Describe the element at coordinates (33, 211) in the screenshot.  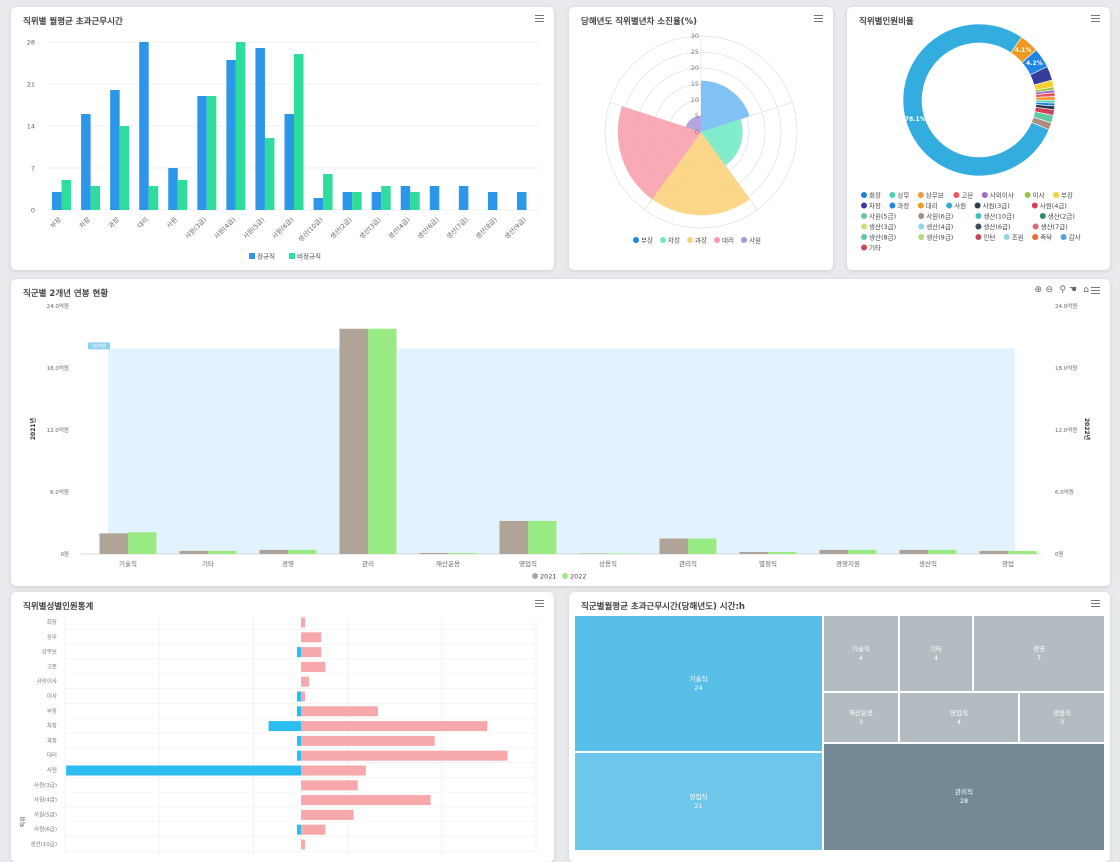
I see `y-tick-label: 0` at that location.